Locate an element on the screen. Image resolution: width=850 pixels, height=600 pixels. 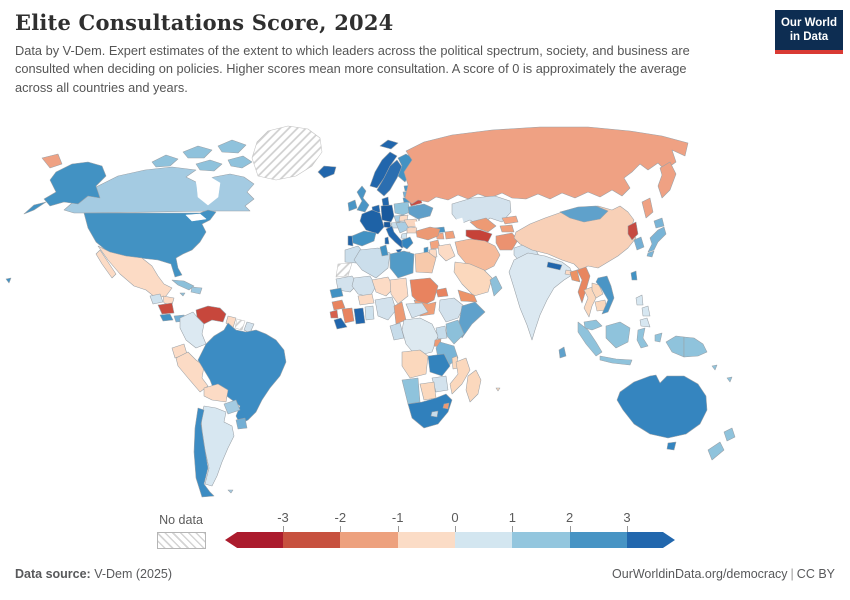
country-indonesia-sulawesi is located at coordinates (642, 338).